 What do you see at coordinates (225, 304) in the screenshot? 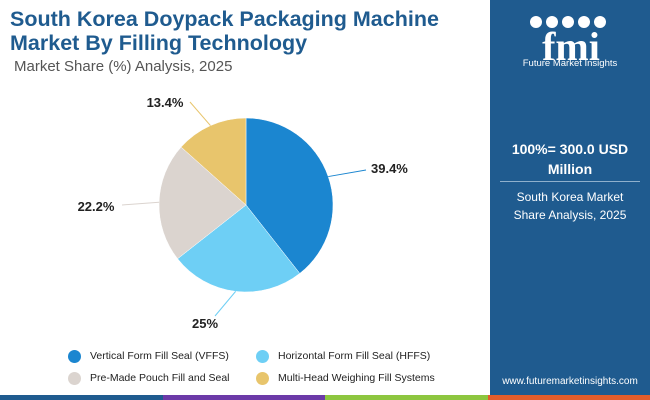
I see `leader-line-hffs` at bounding box center [225, 304].